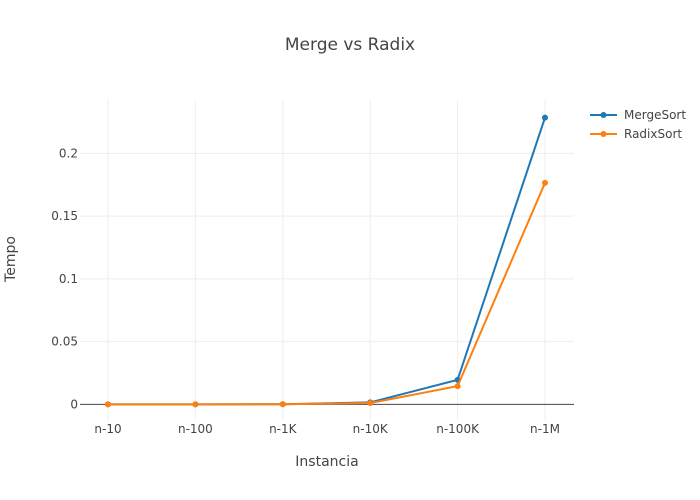 The height and width of the screenshot is (500, 700). What do you see at coordinates (64, 216) in the screenshot?
I see `y-tick-label: 0.15` at bounding box center [64, 216].